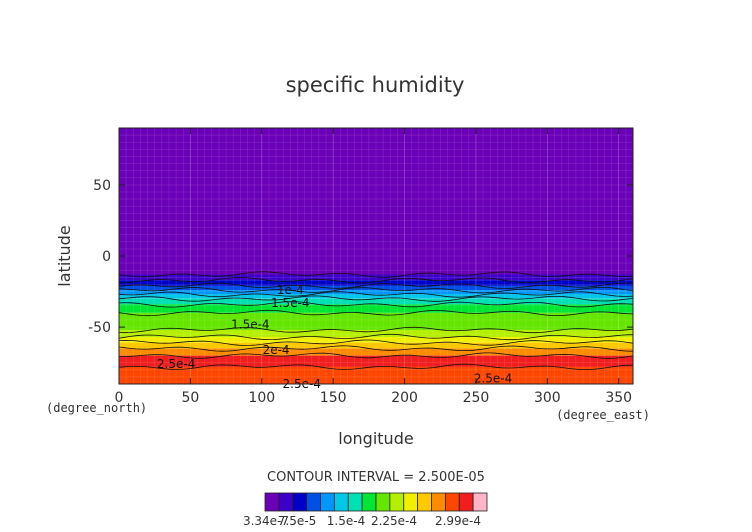 The width and height of the screenshot is (752, 532). Describe the element at coordinates (266, 521) in the screenshot. I see `colorbar-label: 3.34e-7` at that location.